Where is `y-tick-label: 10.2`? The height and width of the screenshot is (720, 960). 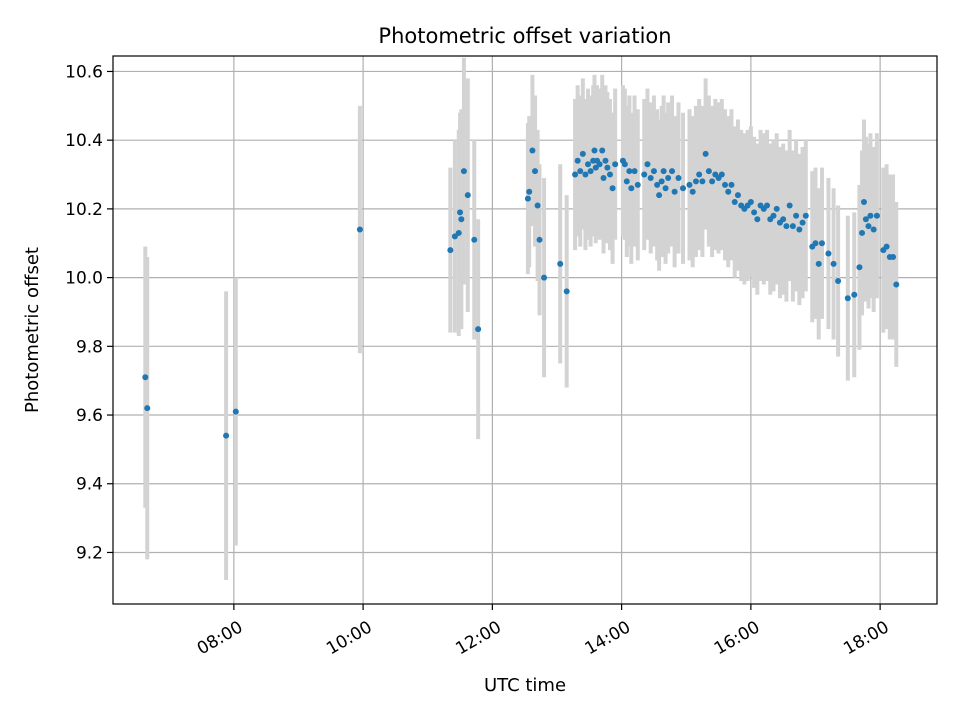
y-tick-label: 10.2 is located at coordinates (84, 210).